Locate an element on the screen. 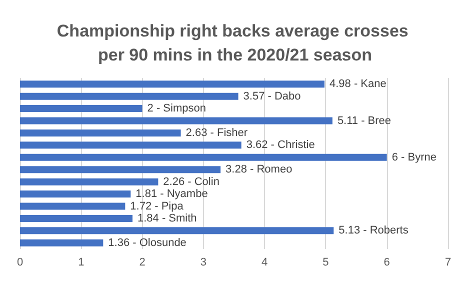  x-tick-label: 3 is located at coordinates (203, 262).